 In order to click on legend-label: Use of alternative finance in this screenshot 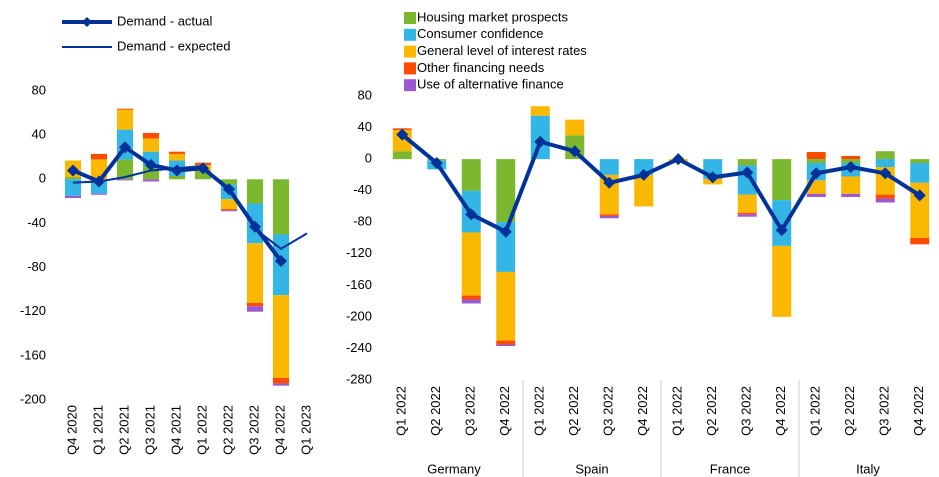, I will do `click(490, 84)`.